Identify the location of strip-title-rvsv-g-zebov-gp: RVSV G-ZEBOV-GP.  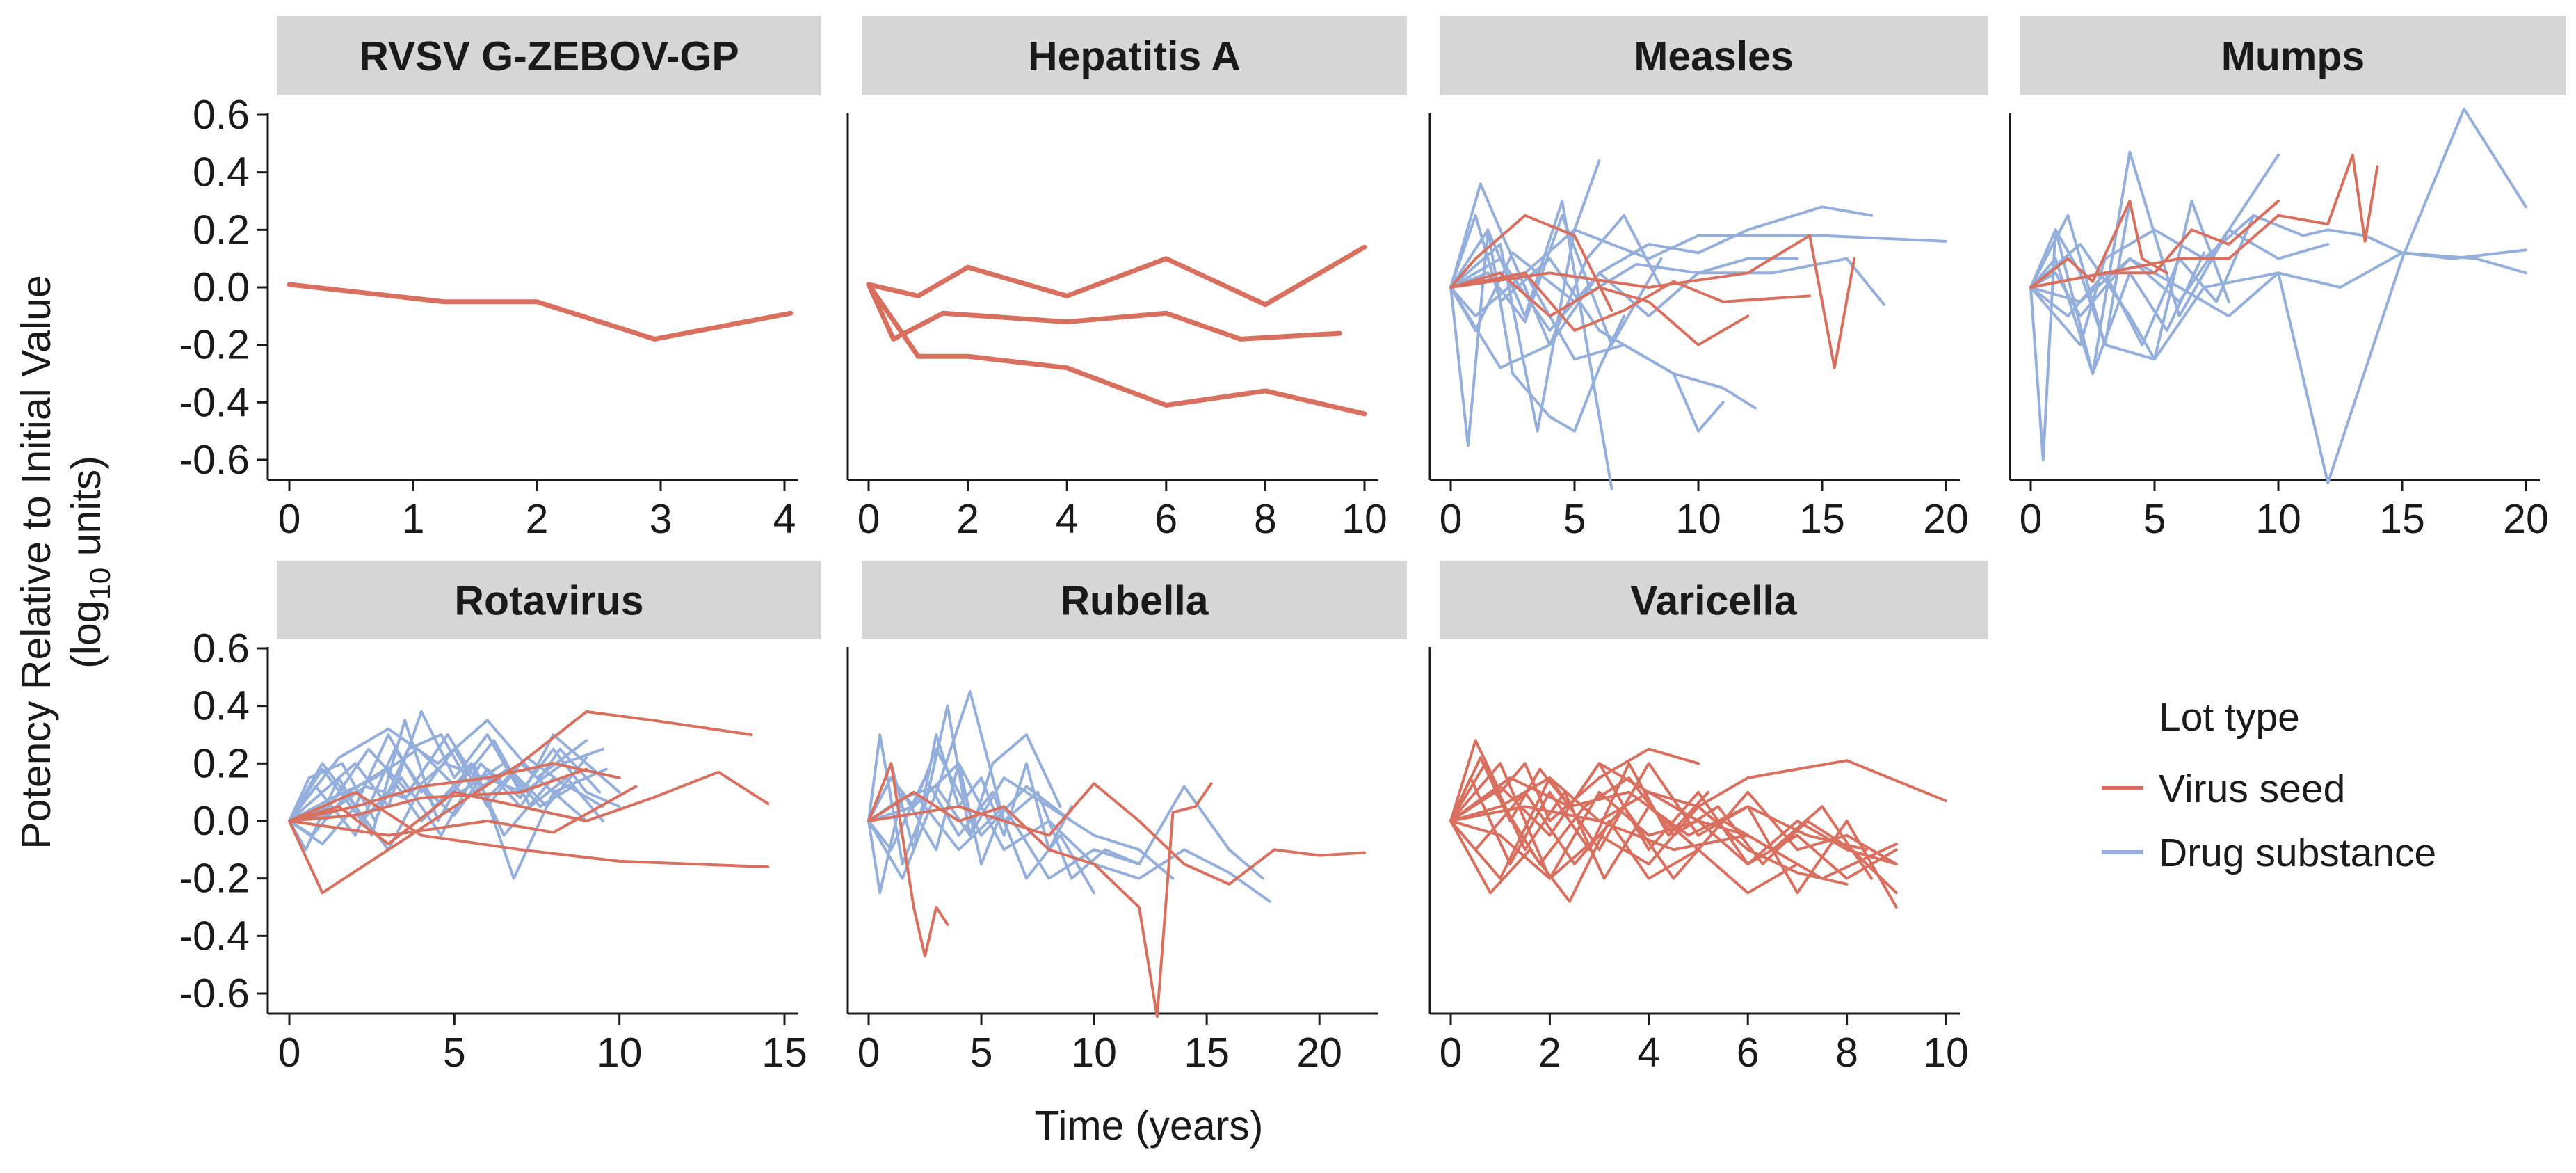
(549, 56).